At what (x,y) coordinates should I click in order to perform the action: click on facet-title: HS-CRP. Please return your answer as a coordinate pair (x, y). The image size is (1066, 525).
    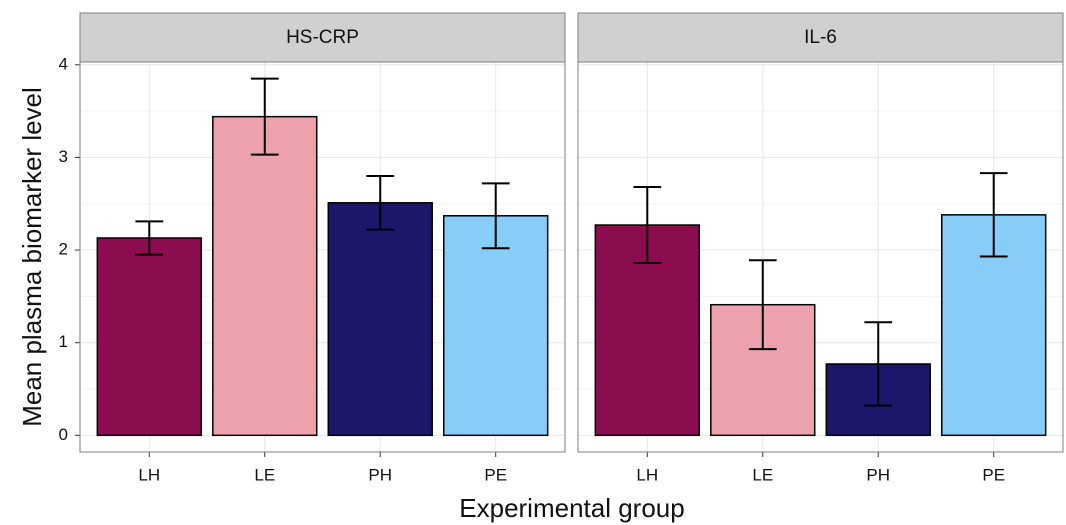
    Looking at the image, I should click on (322, 37).